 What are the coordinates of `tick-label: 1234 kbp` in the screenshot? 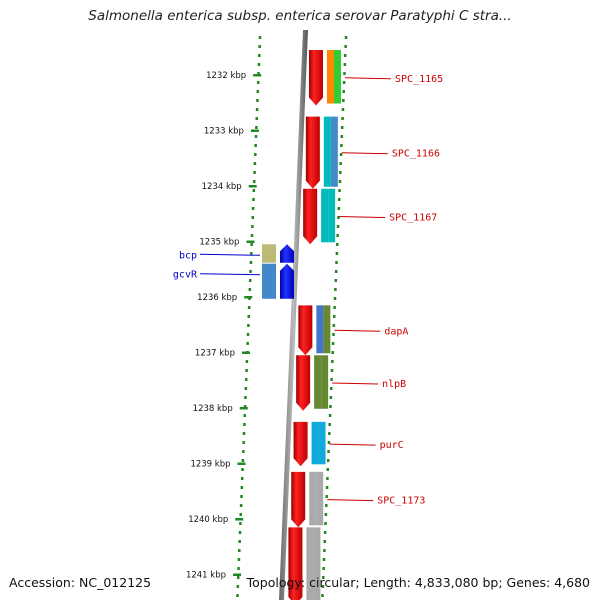 It's located at (222, 187).